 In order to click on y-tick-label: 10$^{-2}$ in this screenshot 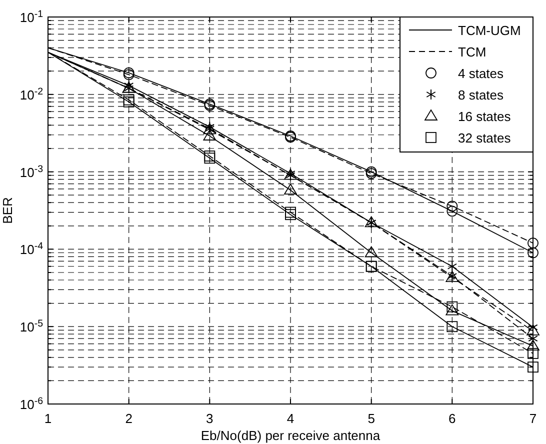, I will do `click(31, 94)`.